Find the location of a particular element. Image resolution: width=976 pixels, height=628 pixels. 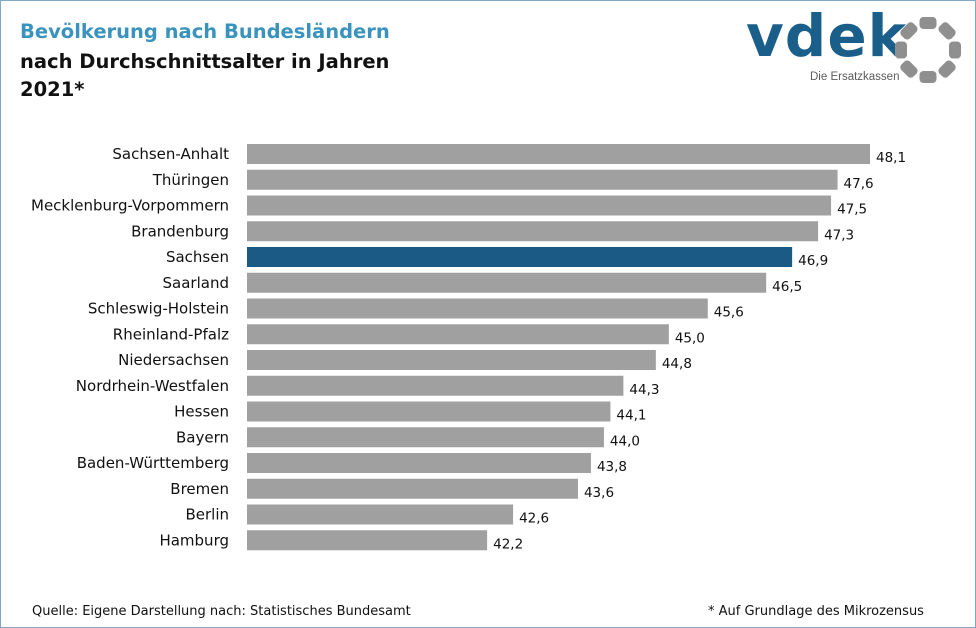

bar-nordrhein-westfalen is located at coordinates (435, 385).